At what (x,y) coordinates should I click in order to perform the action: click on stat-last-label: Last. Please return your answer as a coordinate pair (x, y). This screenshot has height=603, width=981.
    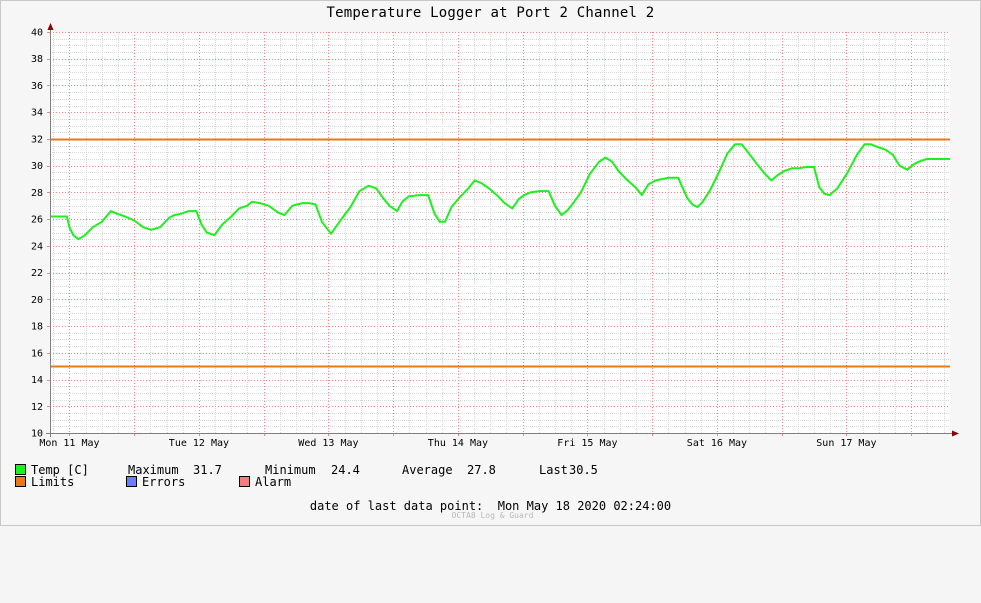
    Looking at the image, I should click on (553, 470).